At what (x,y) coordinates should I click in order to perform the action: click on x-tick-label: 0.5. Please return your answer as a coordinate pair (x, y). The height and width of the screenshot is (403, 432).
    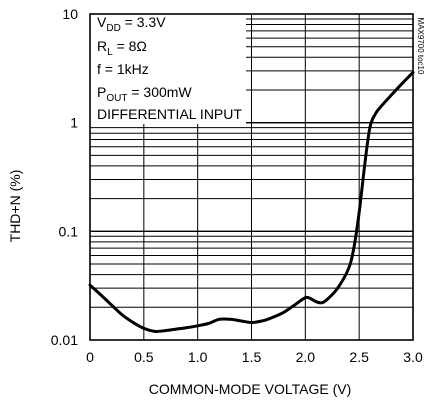
    Looking at the image, I should click on (144, 357).